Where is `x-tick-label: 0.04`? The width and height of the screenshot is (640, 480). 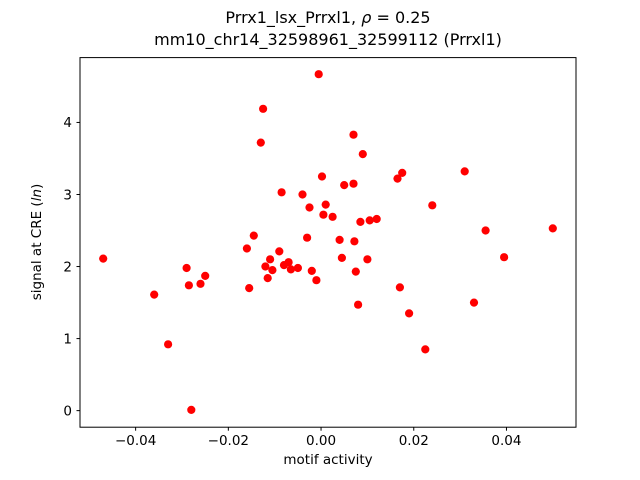 x-tick-label: 0.04 is located at coordinates (506, 441).